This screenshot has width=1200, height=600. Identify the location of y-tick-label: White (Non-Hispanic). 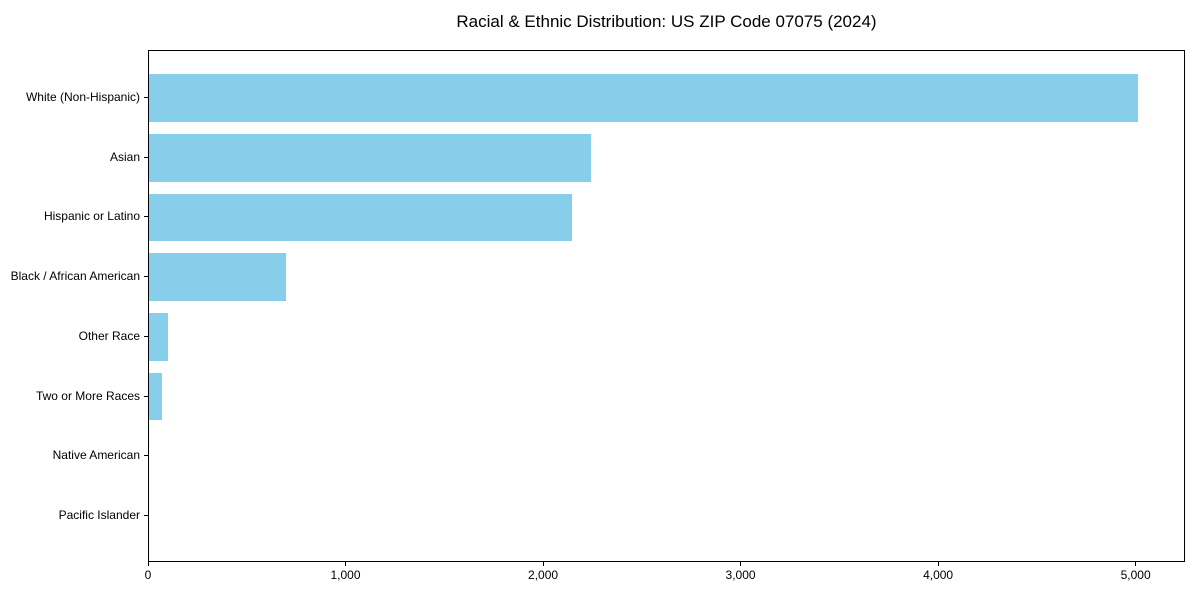
(82, 97).